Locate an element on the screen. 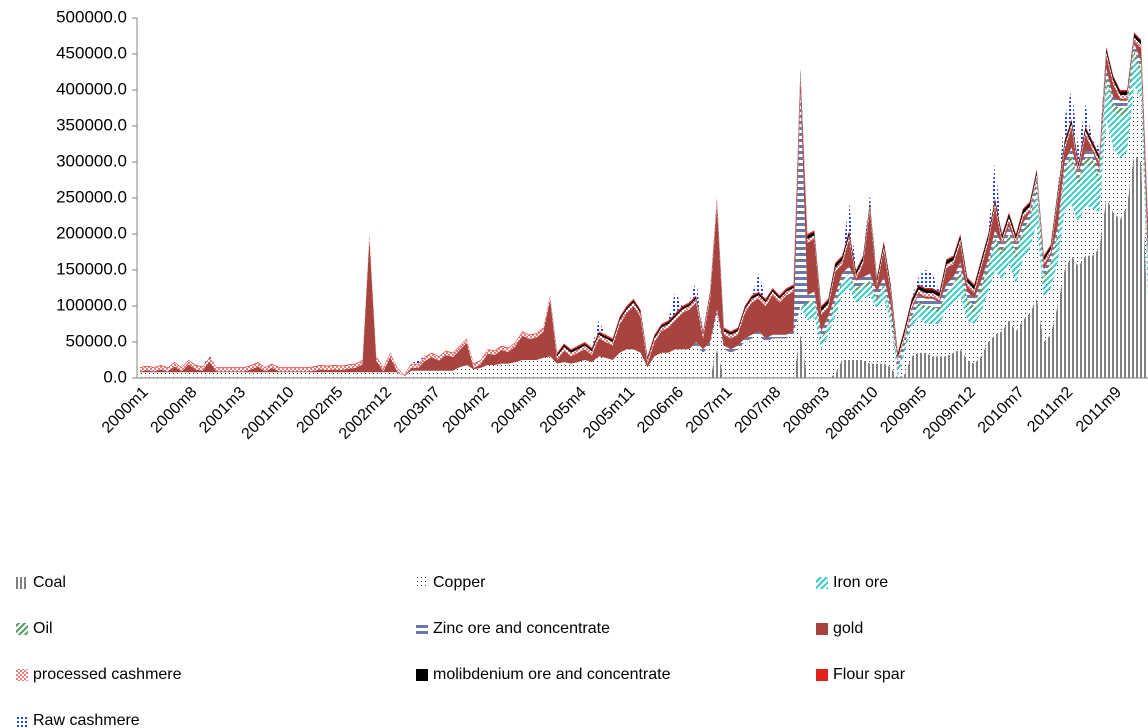 The image size is (1148, 728). legend-label: Oil is located at coordinates (43, 628).